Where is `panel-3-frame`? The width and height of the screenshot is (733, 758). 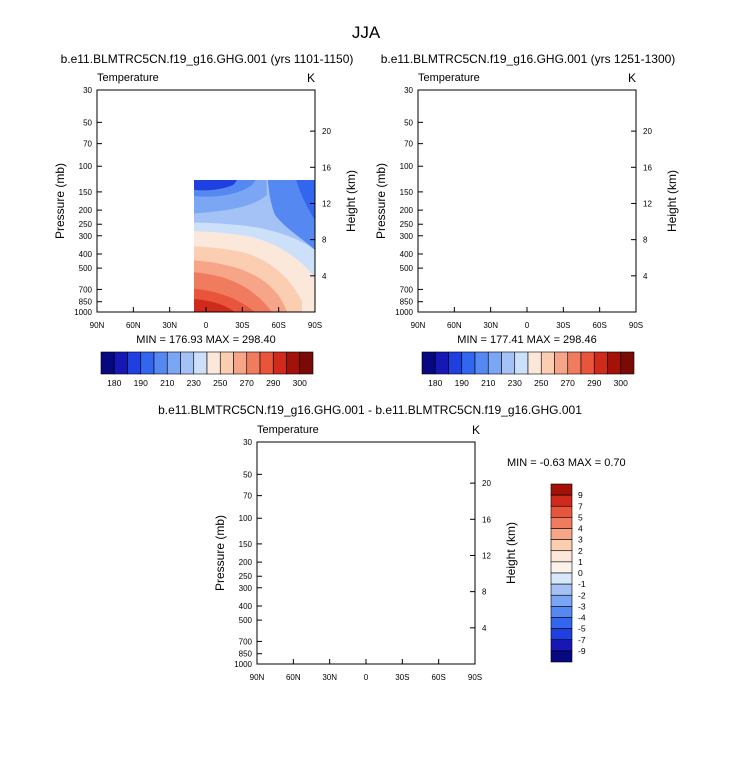
panel-3-frame is located at coordinates (366, 553).